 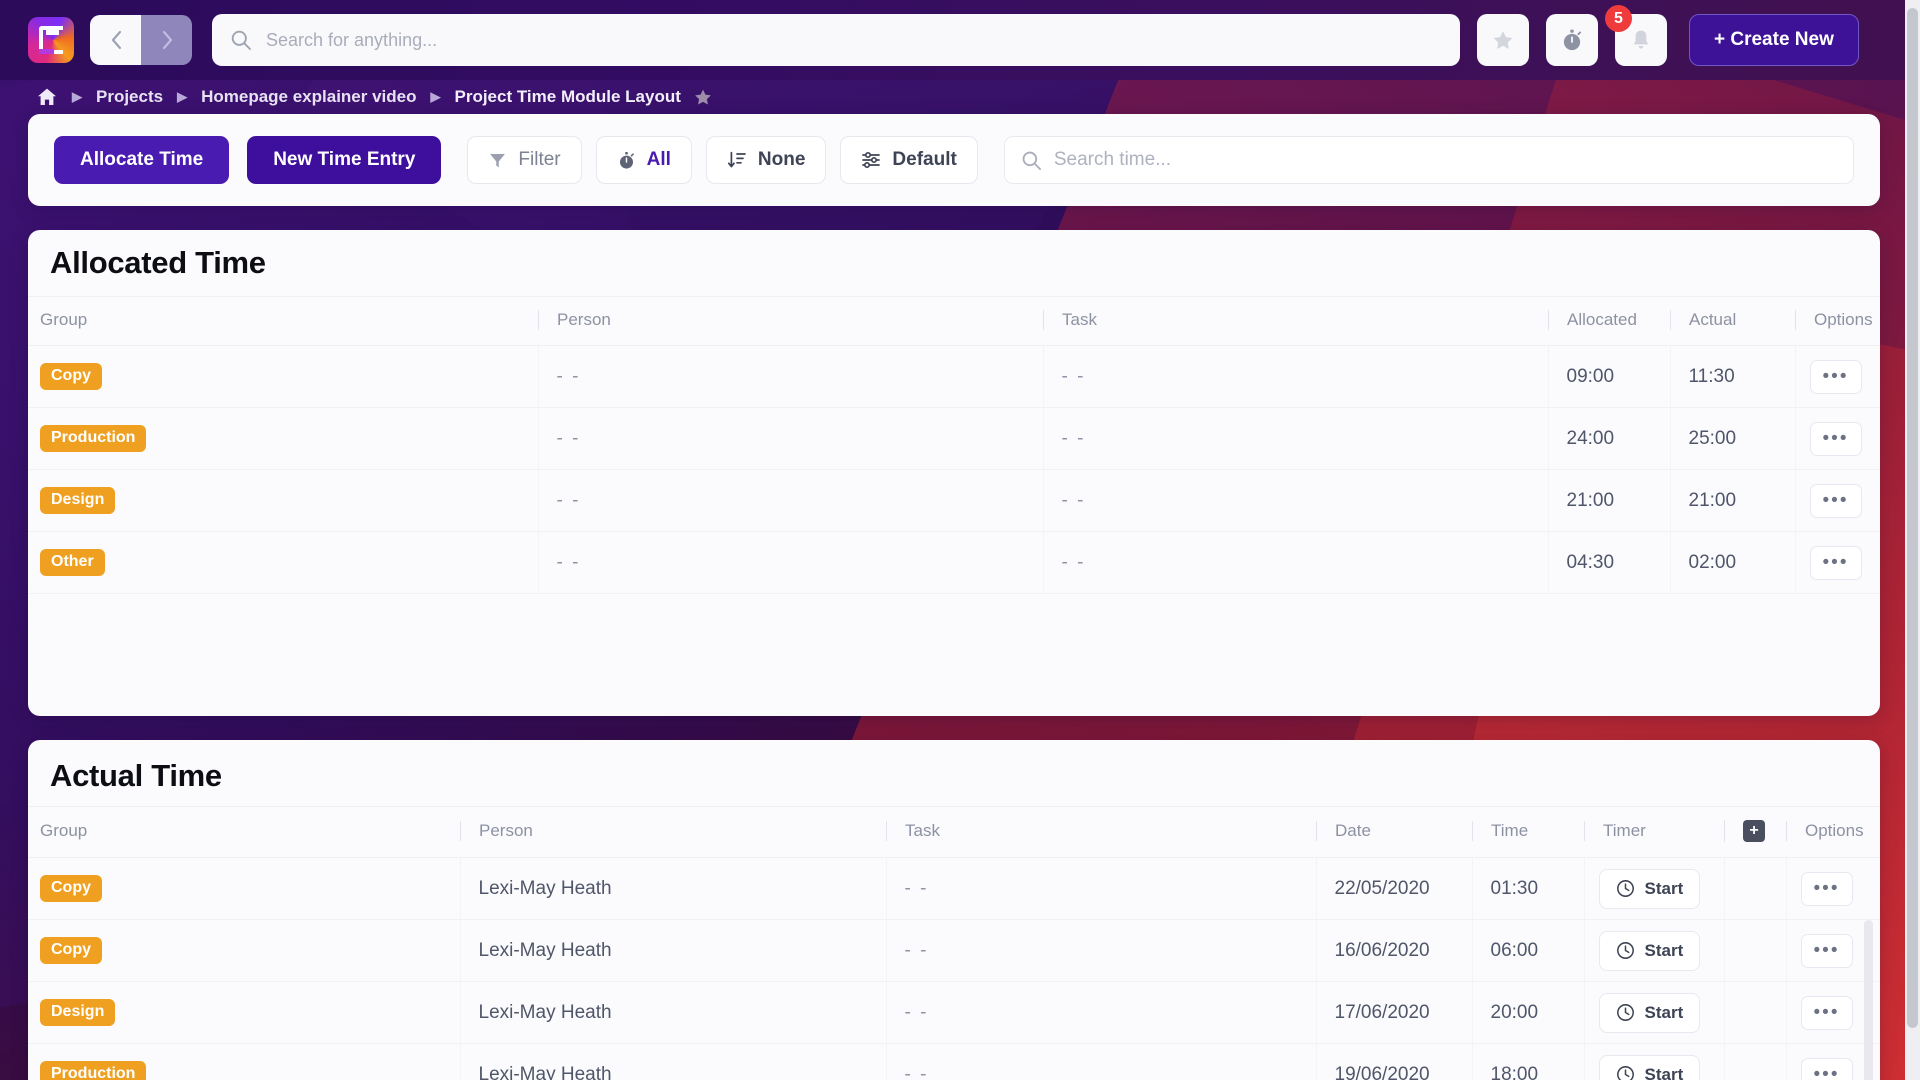 What do you see at coordinates (78, 1012) in the screenshot?
I see `group-tag: Design` at bounding box center [78, 1012].